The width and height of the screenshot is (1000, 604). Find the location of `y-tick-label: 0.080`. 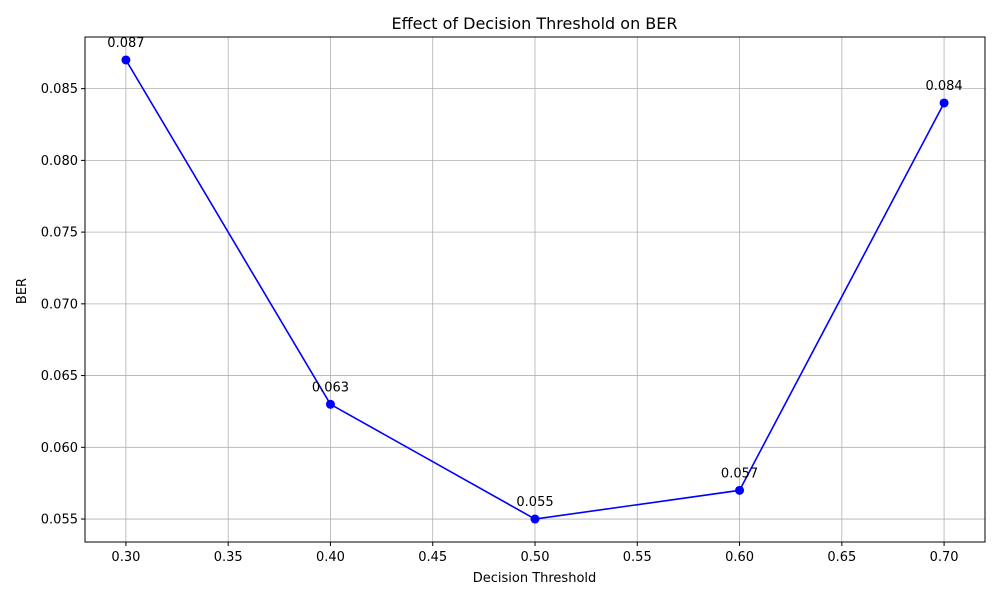

y-tick-label: 0.080 is located at coordinates (59, 161).